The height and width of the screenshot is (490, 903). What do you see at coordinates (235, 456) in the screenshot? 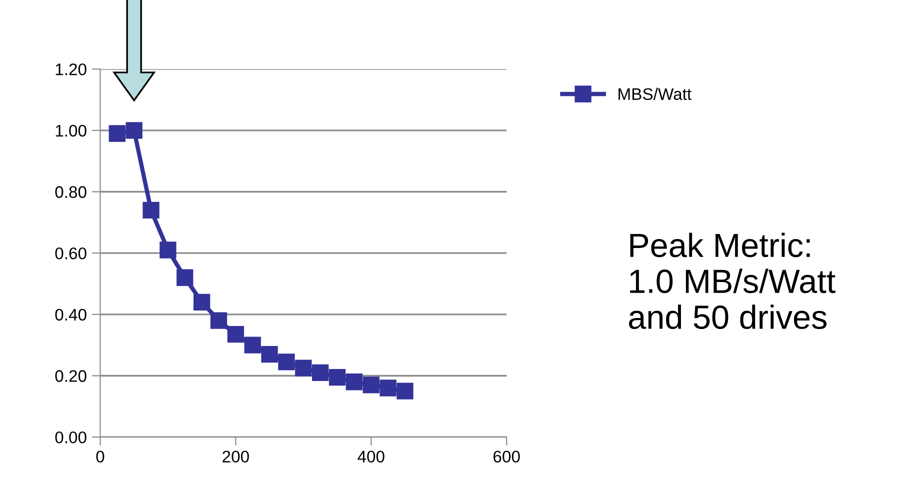
I see `x-tick-label: 200` at bounding box center [235, 456].